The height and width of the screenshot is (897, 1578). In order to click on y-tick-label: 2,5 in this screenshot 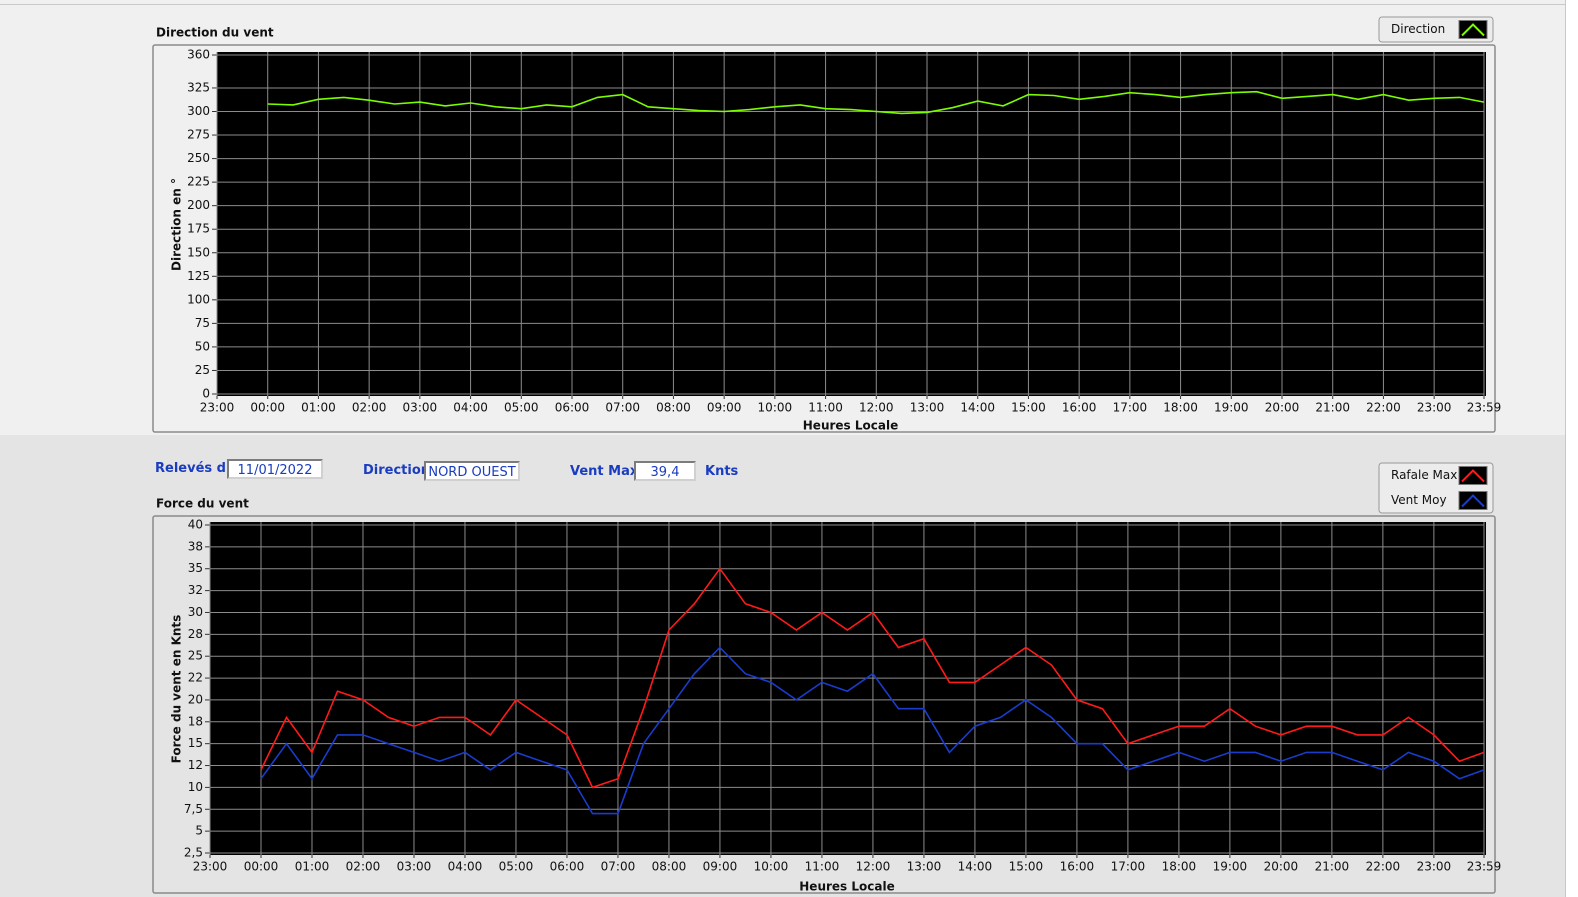, I will do `click(193, 853)`.